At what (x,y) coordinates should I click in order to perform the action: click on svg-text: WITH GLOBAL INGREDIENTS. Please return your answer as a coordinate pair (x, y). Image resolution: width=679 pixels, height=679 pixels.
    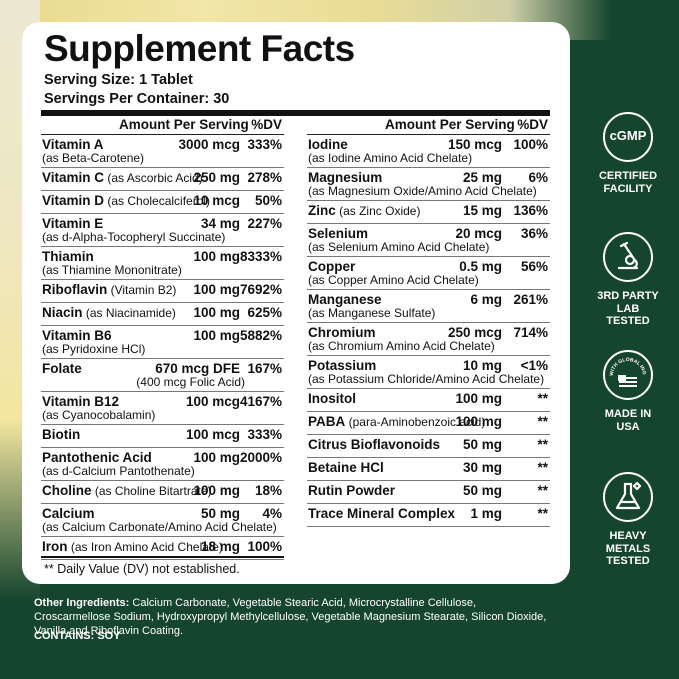
    Looking at the image, I should click on (626, 364).